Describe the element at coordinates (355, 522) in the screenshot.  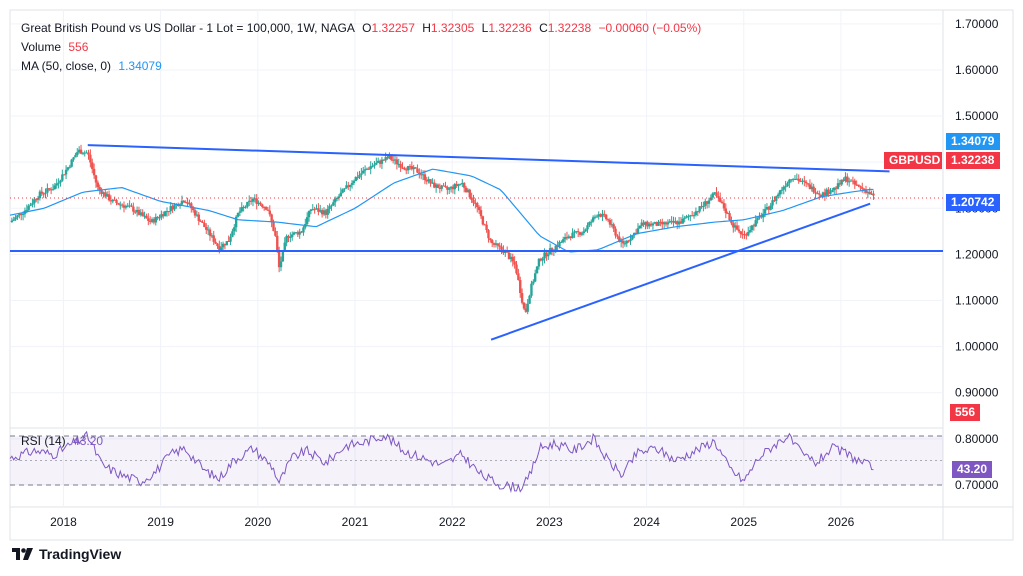
I see `time-tick-label: 2021` at that location.